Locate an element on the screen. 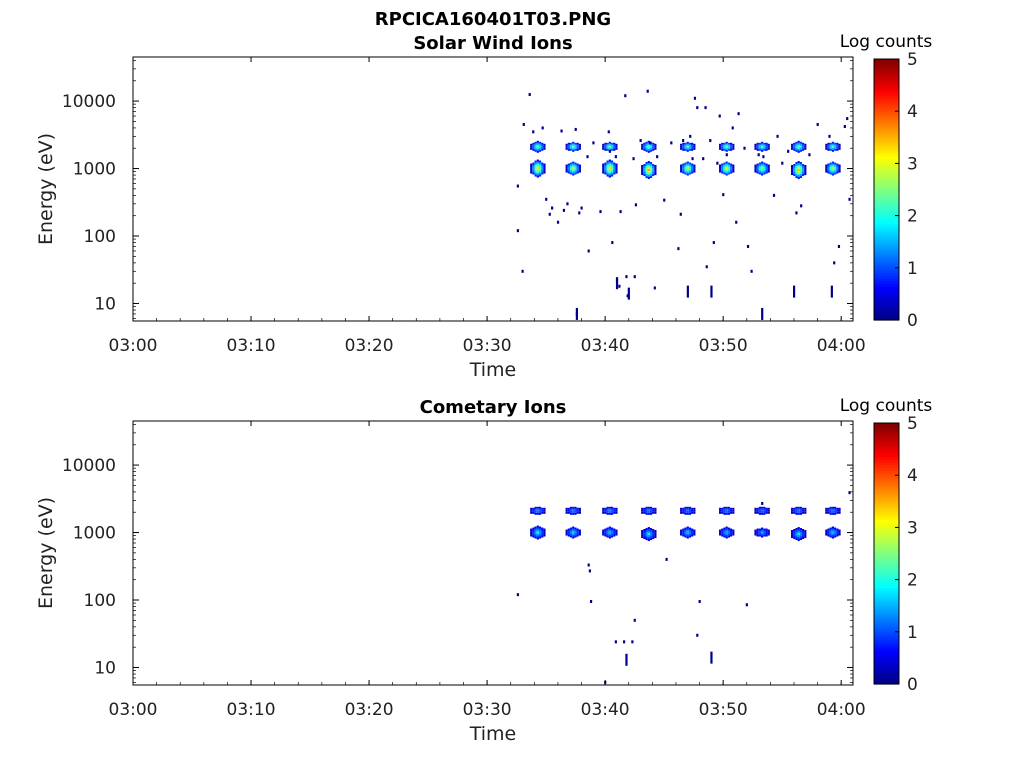  colorbar-tick-label: 4 is located at coordinates (912, 112).